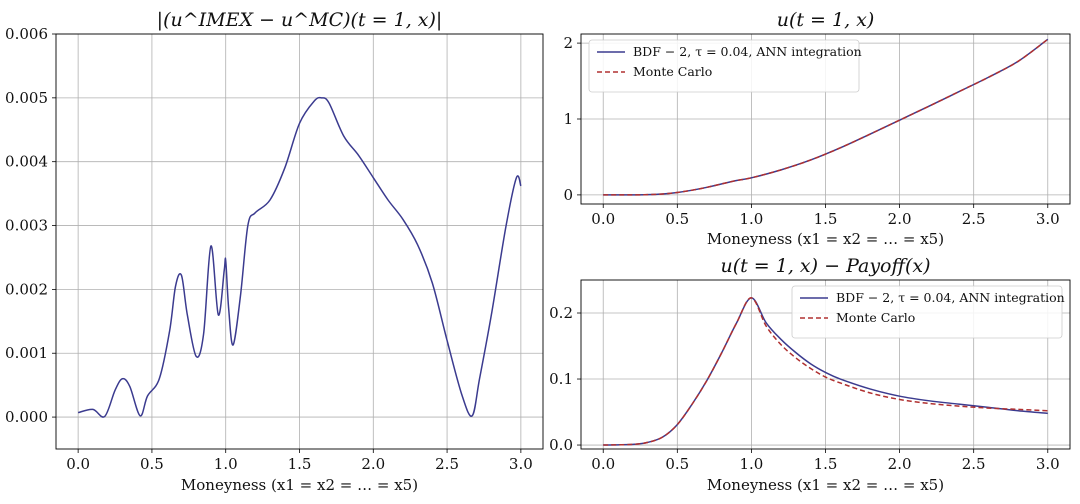 This screenshot has height=504, width=1080. What do you see at coordinates (568, 43) in the screenshot?
I see `y-tick-label: 2` at bounding box center [568, 43].